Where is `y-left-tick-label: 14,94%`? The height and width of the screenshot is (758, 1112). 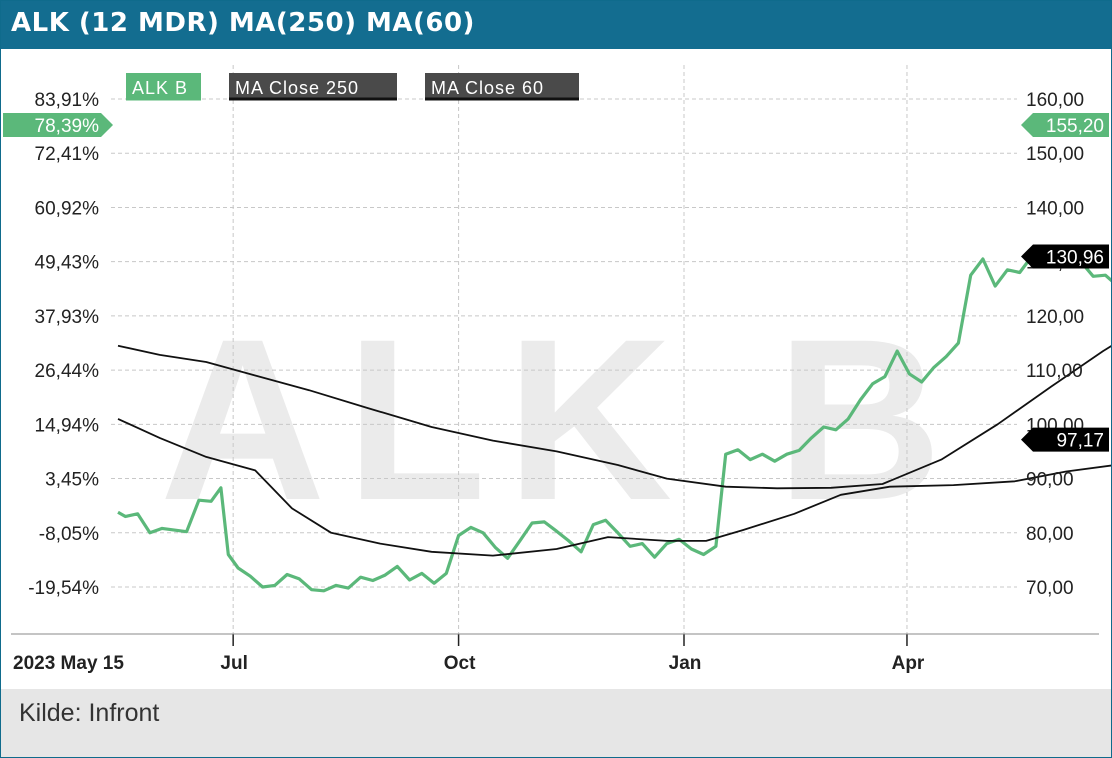
y-left-tick-label: 14,94% is located at coordinates (67, 425).